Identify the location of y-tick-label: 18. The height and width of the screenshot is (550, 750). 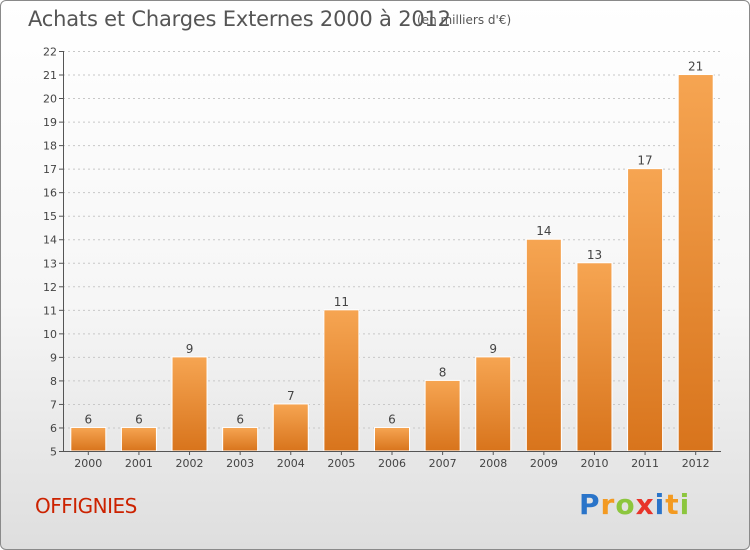
(50, 146).